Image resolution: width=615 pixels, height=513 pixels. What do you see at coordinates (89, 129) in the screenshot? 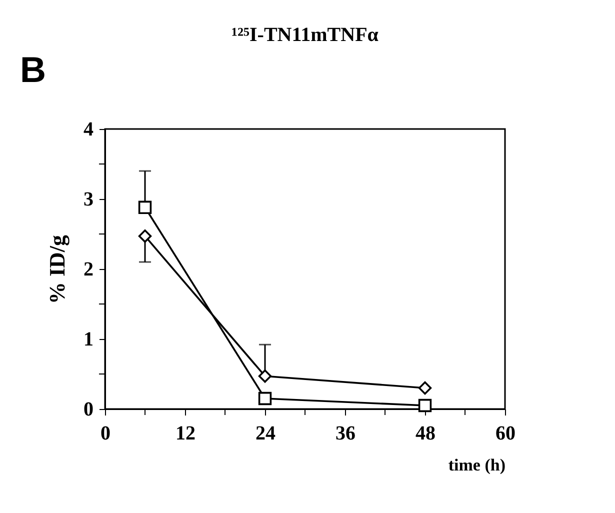
I see `y-tick-label: 4` at bounding box center [89, 129].